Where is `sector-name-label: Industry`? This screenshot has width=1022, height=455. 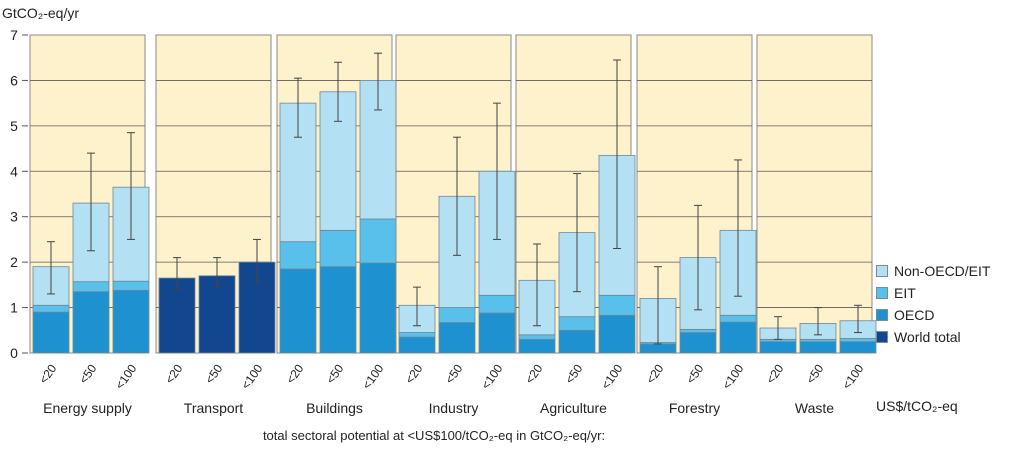 sector-name-label: Industry is located at coordinates (454, 408).